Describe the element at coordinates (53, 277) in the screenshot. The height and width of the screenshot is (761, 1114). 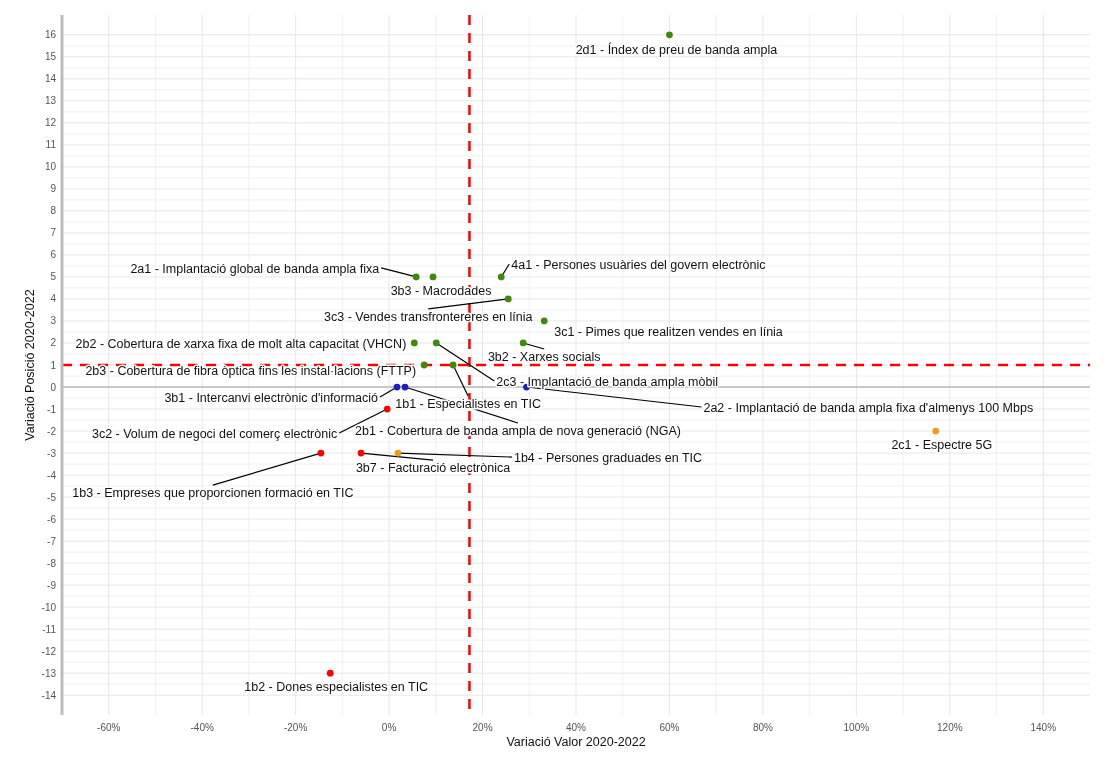
I see `y-tick-label: 5` at that location.